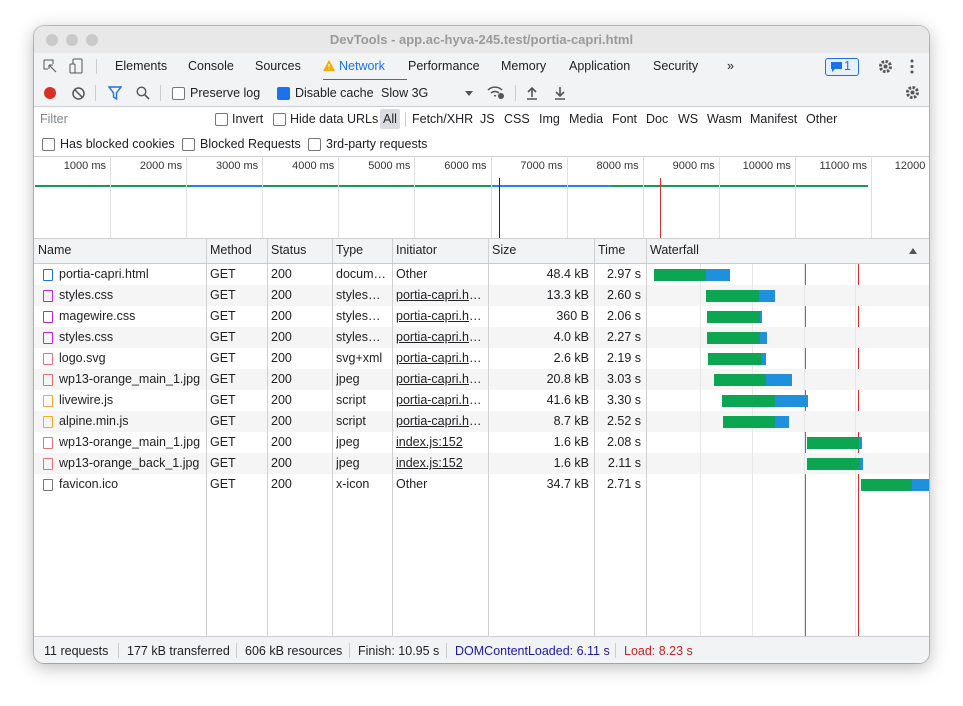  What do you see at coordinates (504, 250) in the screenshot?
I see `column-header: Size` at bounding box center [504, 250].